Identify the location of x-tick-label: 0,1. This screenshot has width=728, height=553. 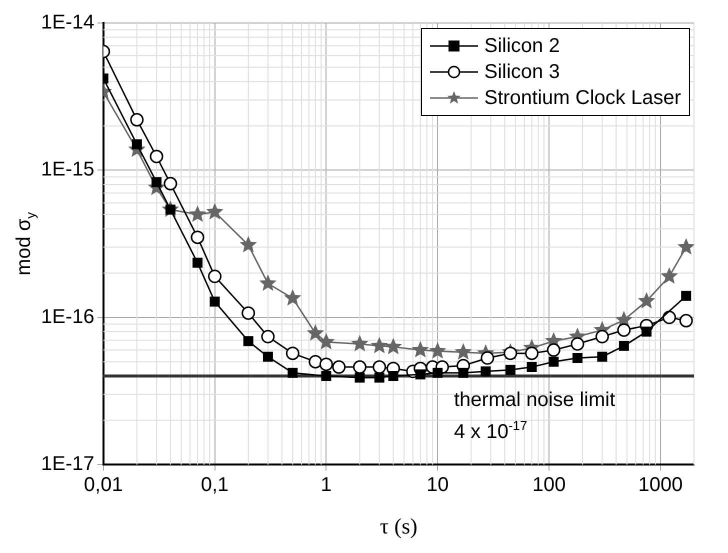
(214, 485).